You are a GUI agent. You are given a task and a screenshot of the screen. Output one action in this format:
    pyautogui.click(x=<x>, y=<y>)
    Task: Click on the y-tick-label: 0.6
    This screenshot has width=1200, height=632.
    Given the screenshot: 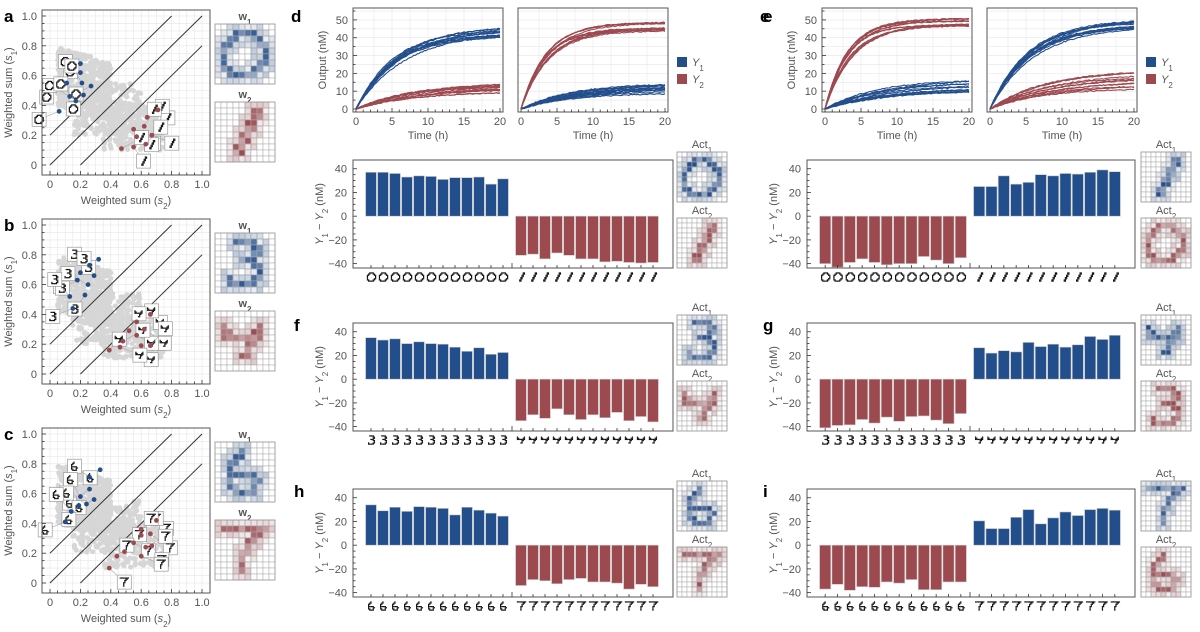 What is the action you would take?
    pyautogui.click(x=29, y=286)
    